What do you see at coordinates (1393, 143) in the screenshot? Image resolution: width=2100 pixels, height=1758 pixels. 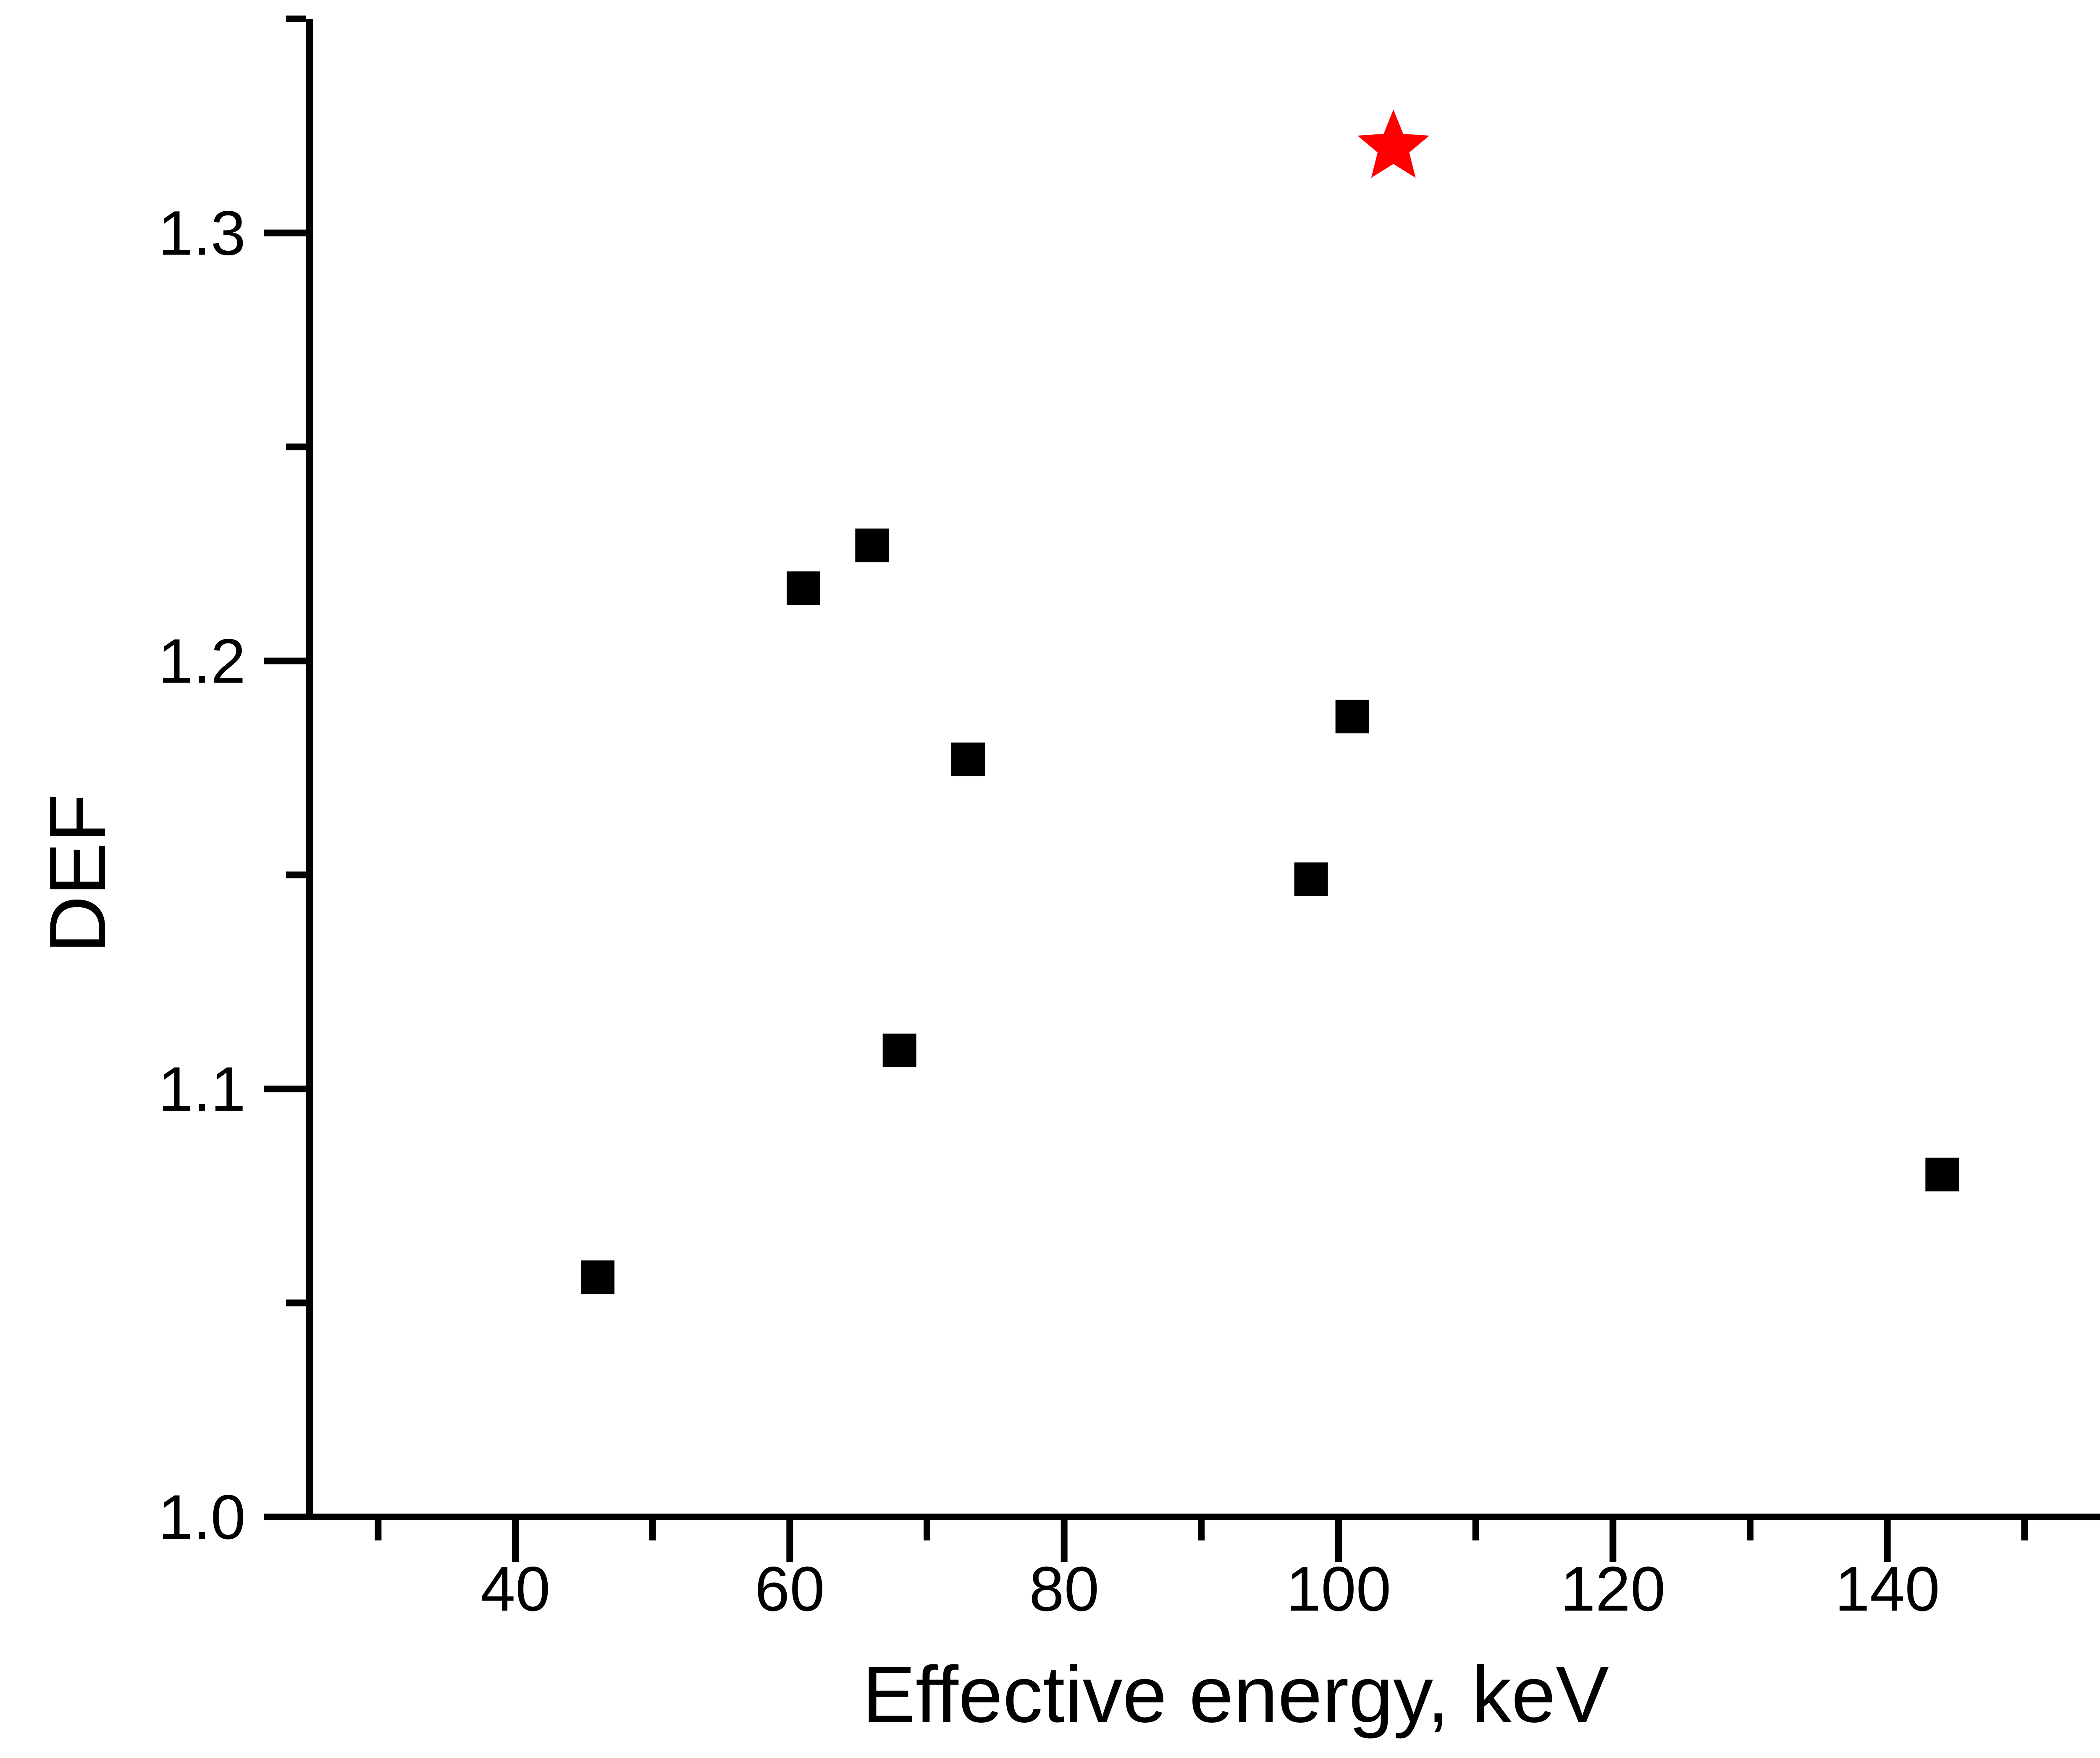 I see `data-point-star` at bounding box center [1393, 143].